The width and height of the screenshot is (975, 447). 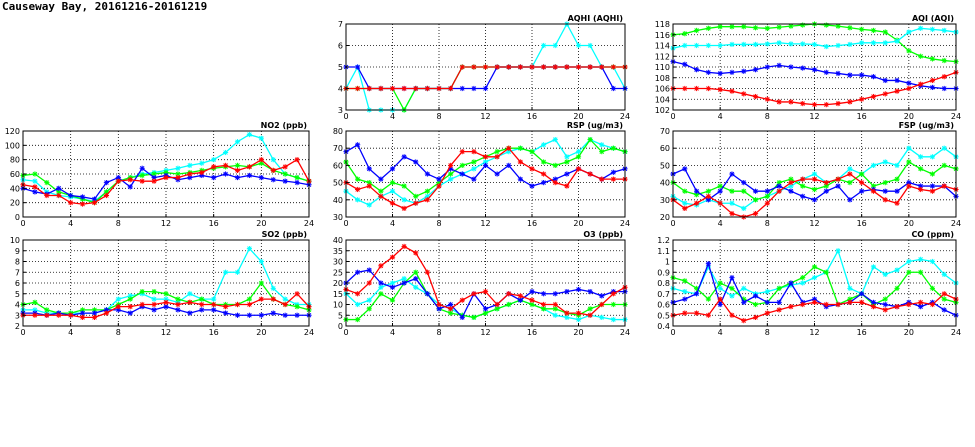 I want to click on y-tick-label: 15, so click(x=338, y=294).